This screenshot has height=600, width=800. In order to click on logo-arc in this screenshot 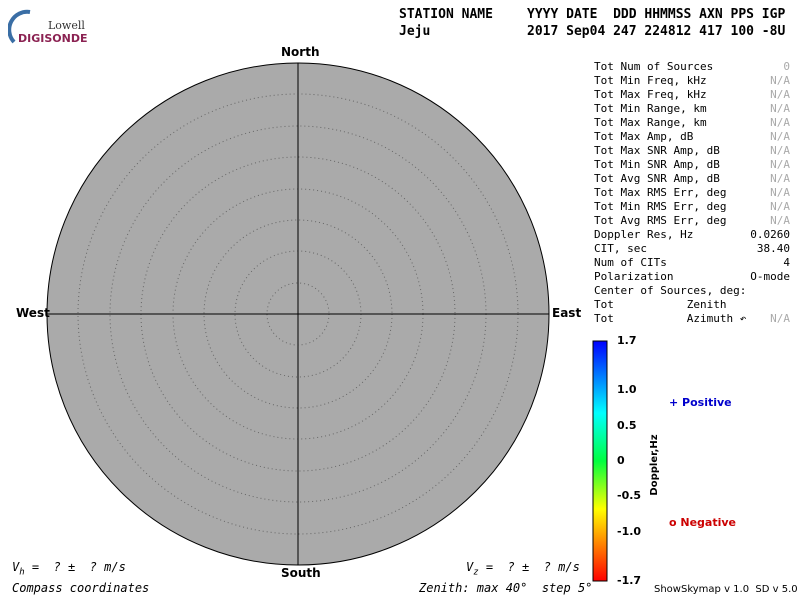, I will do `click(19, 26)`.